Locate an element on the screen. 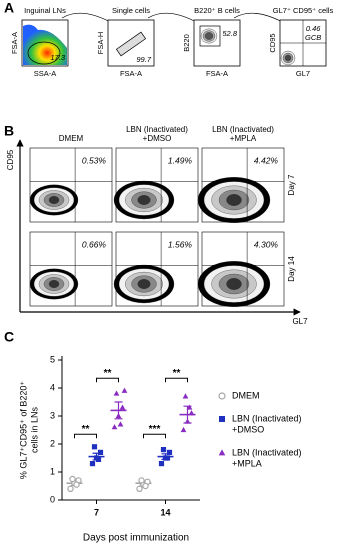 Image resolution: width=343 pixels, height=550 pixels. gate-value: 0.46 is located at coordinates (313, 28).